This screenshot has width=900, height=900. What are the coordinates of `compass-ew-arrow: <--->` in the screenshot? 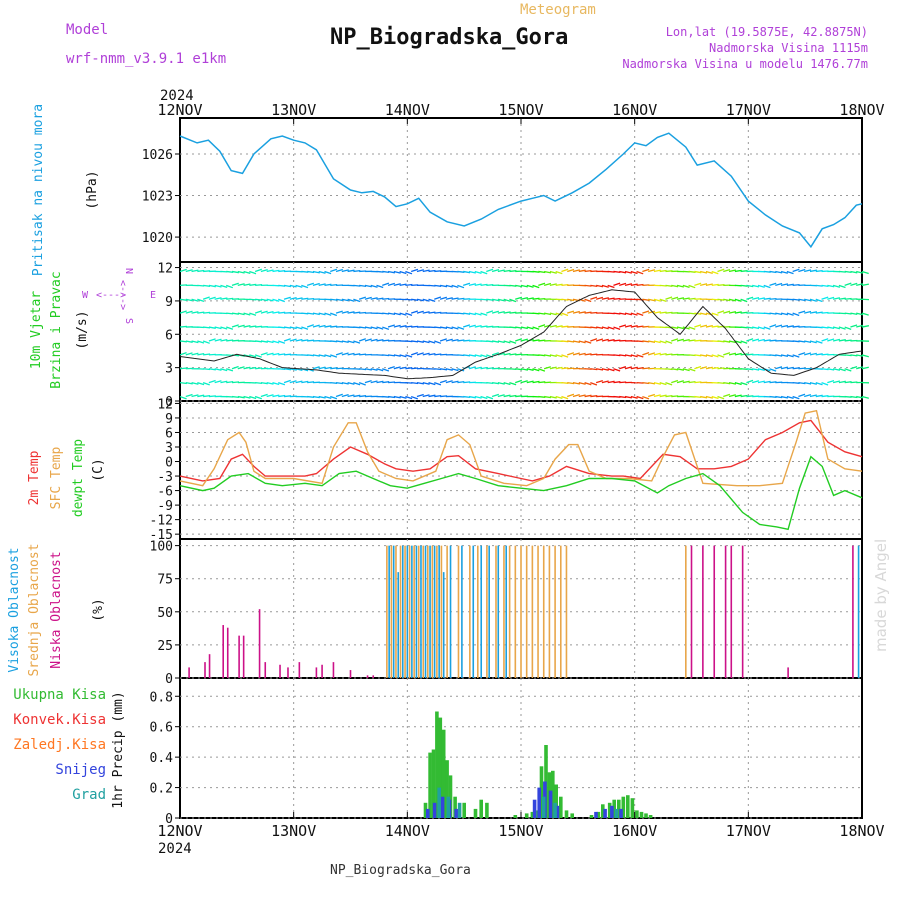 It's located at (111, 295).